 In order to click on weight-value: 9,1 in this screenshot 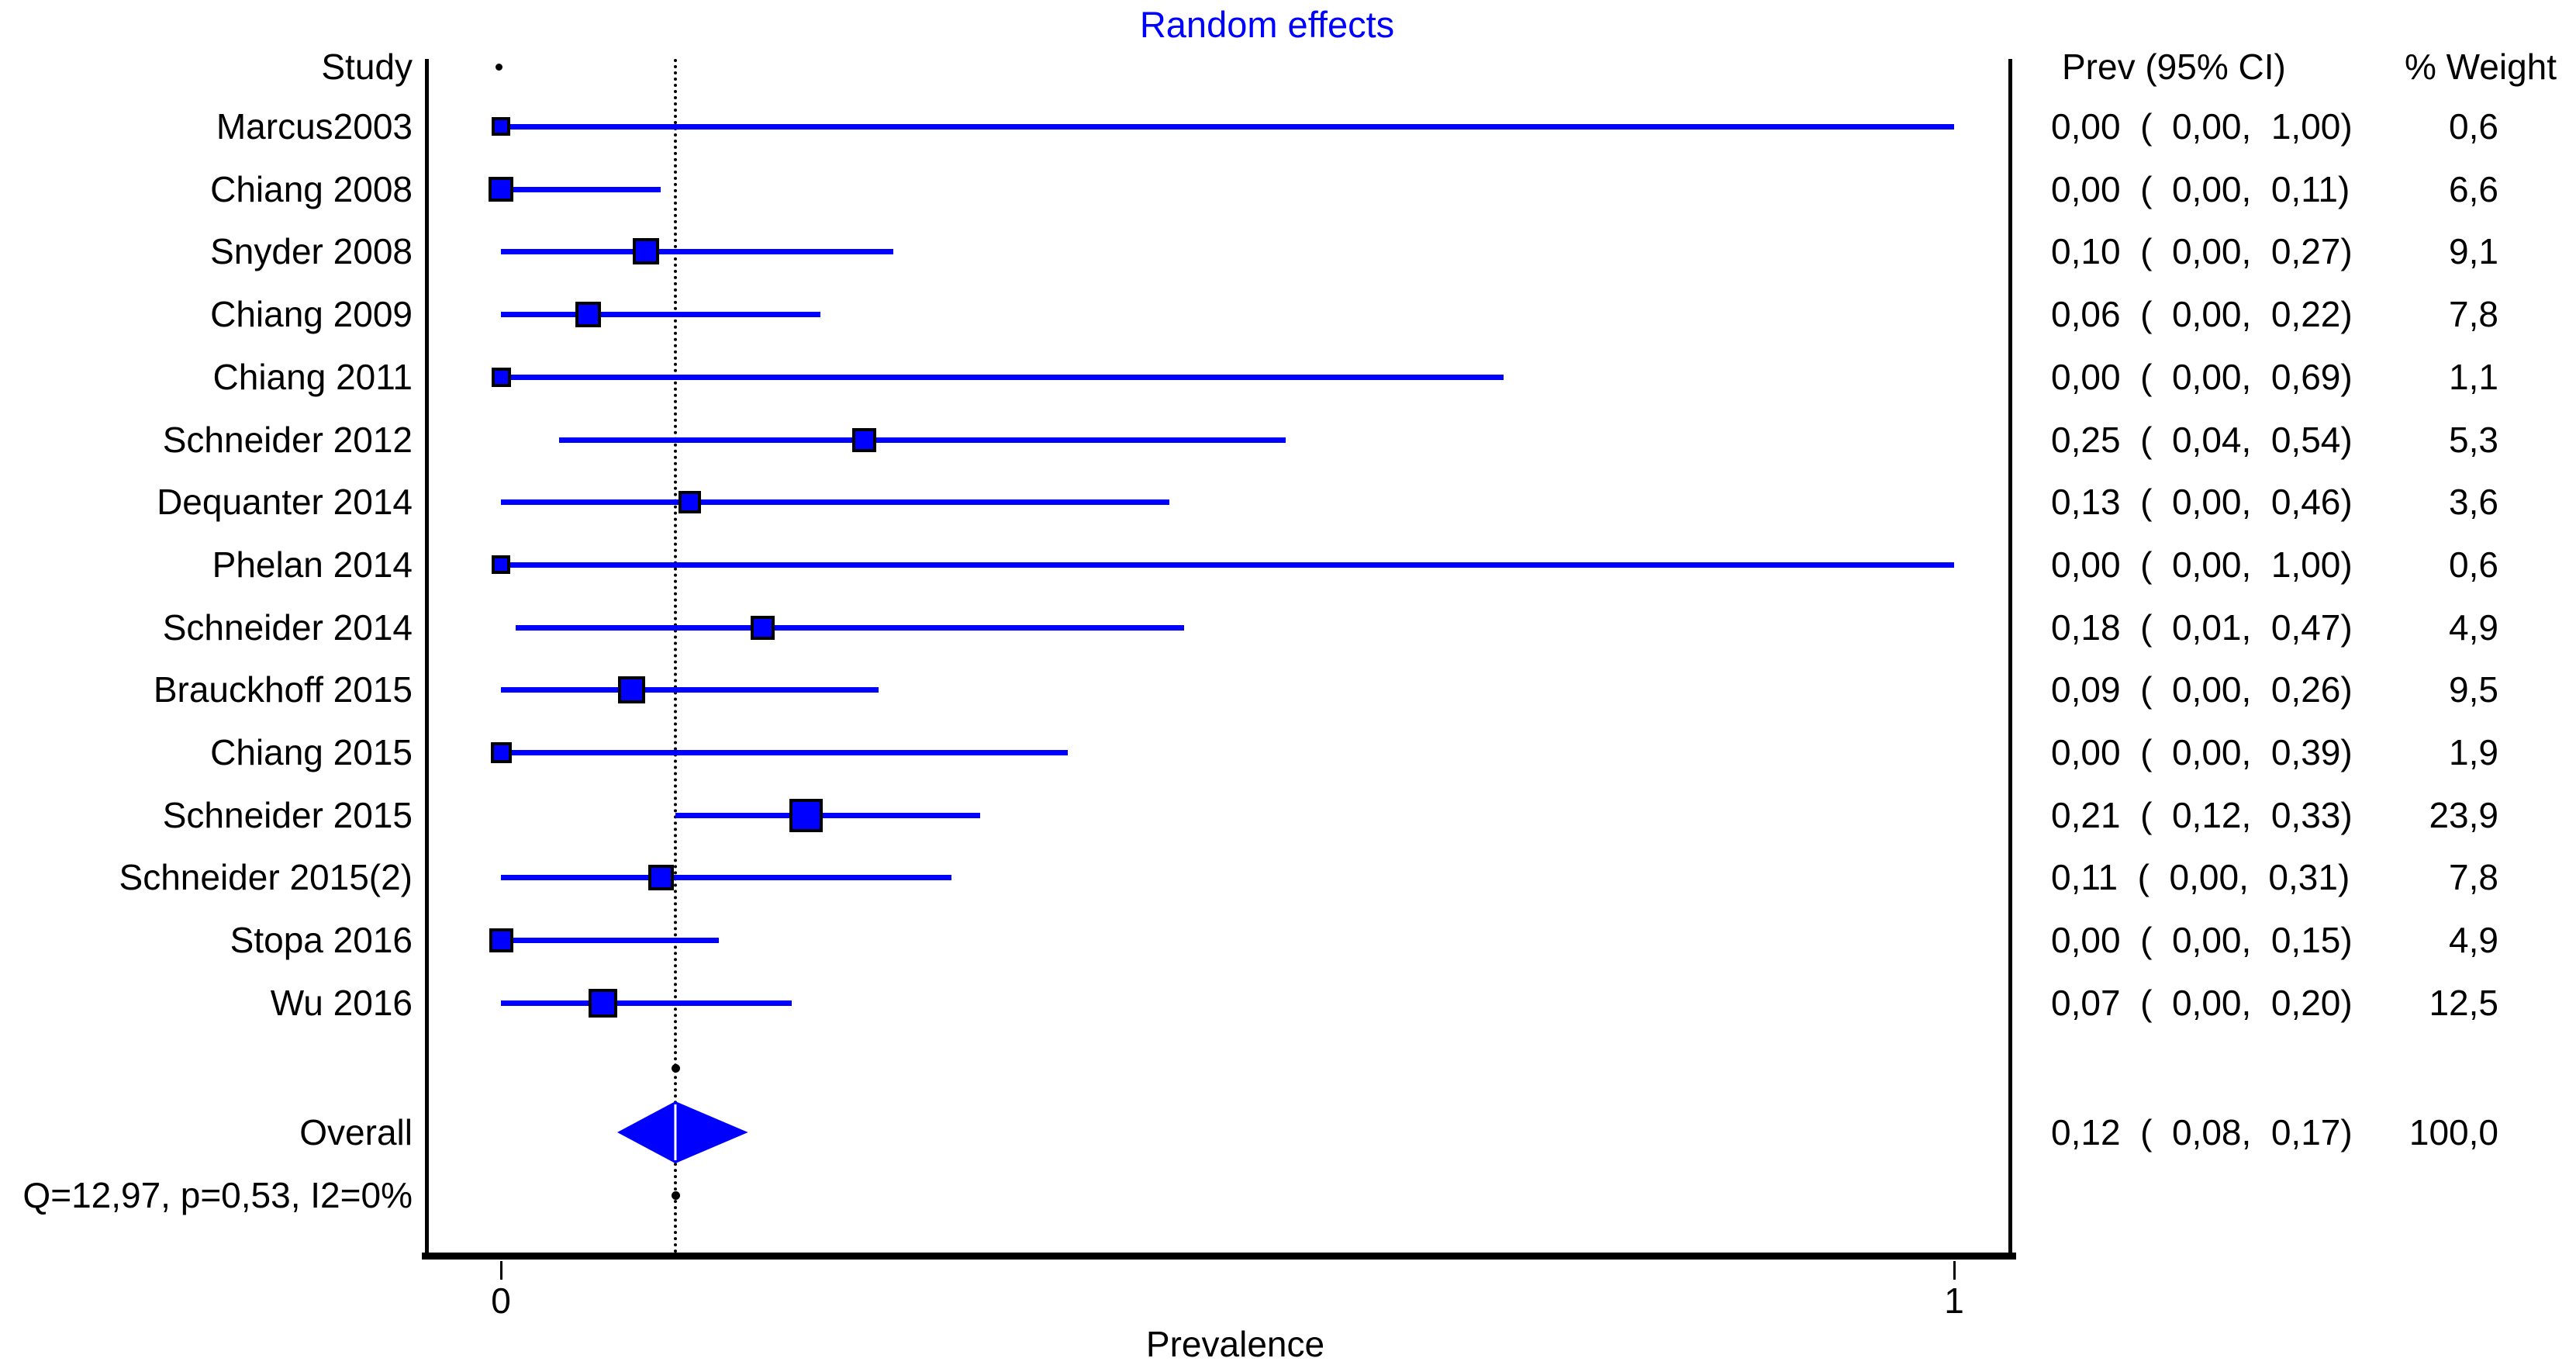, I will do `click(2473, 251)`.